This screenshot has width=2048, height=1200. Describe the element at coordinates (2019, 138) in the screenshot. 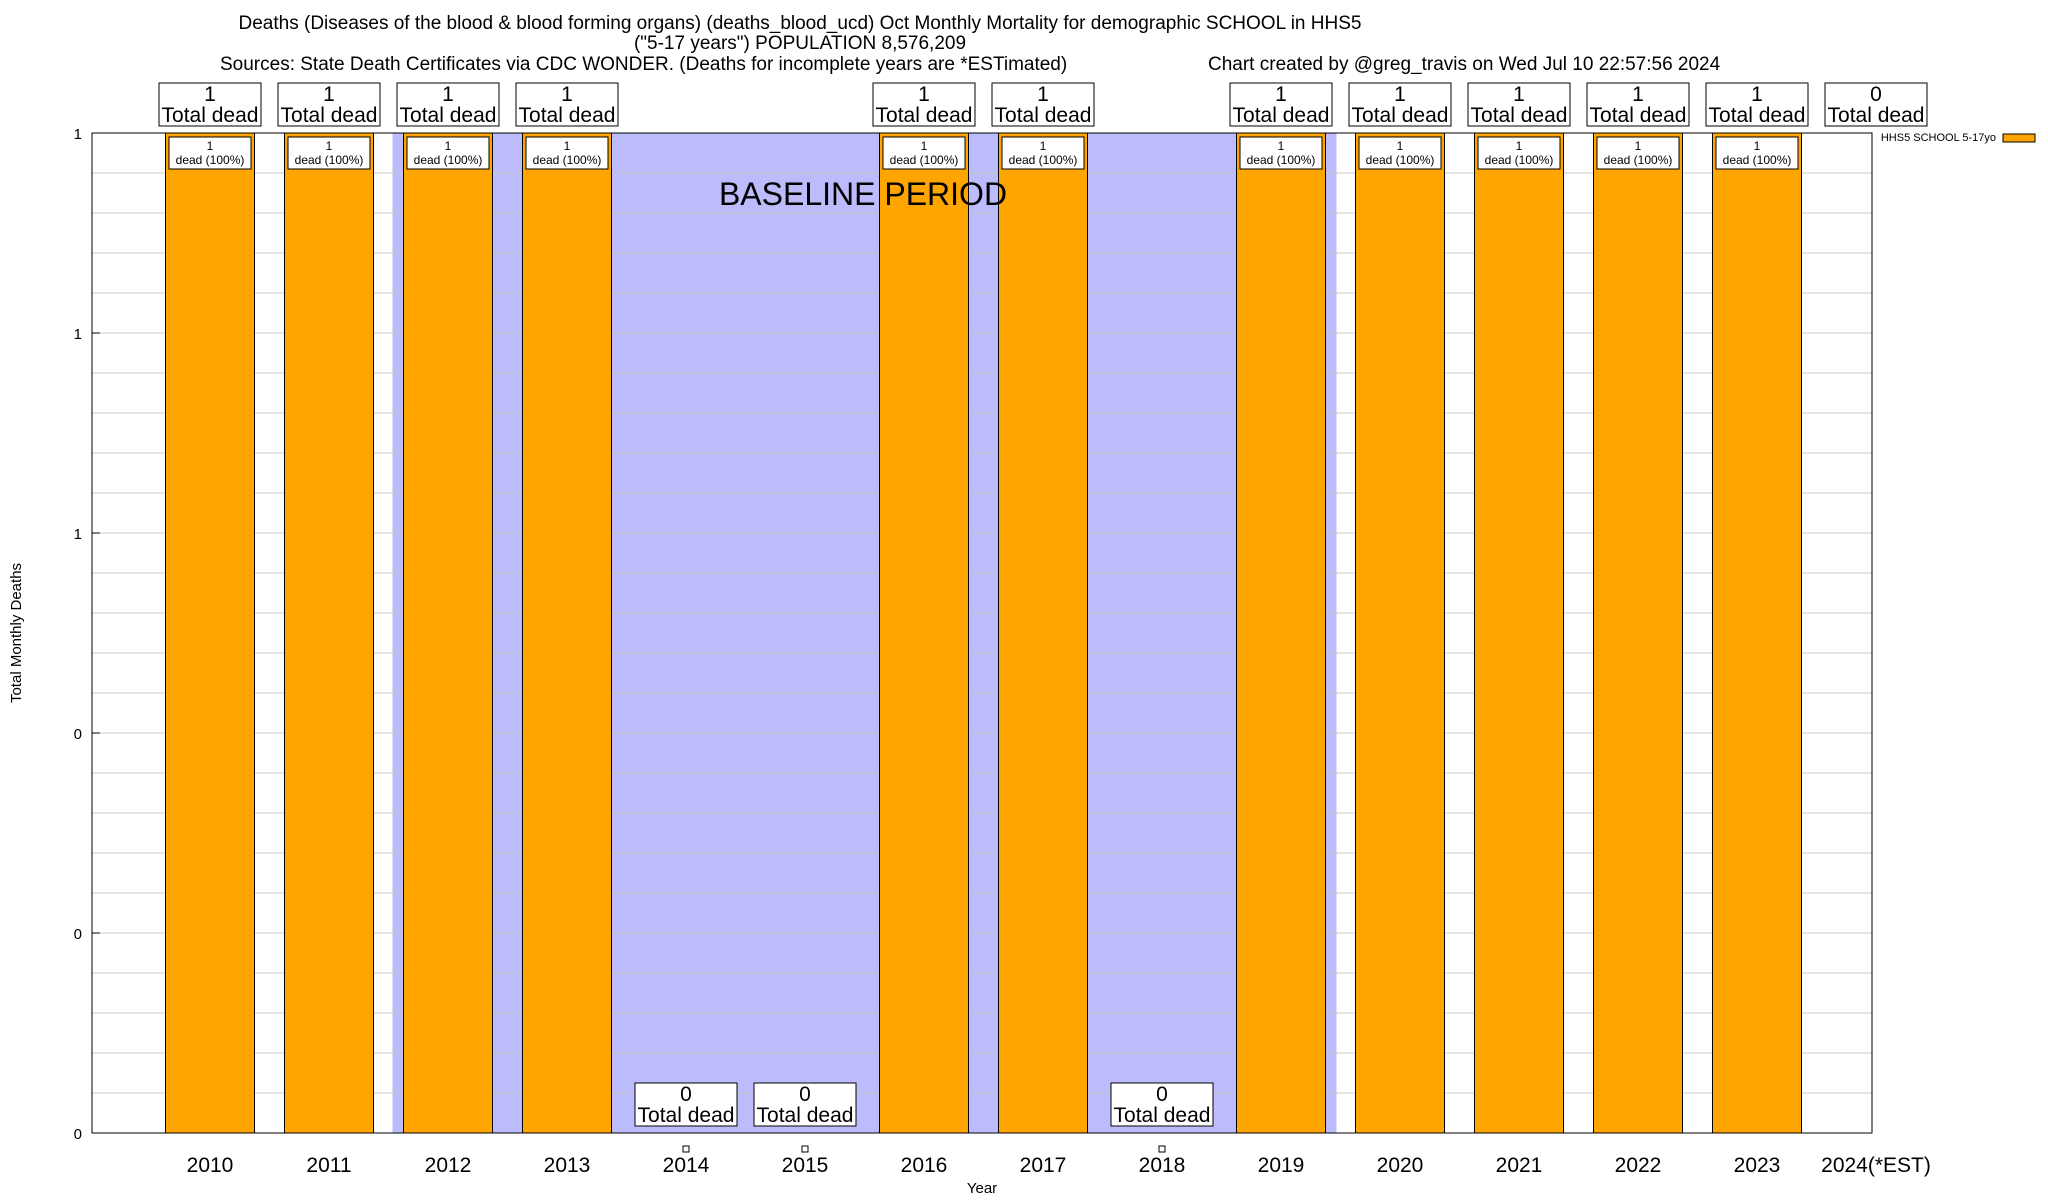

I see `legend-swatch` at that location.